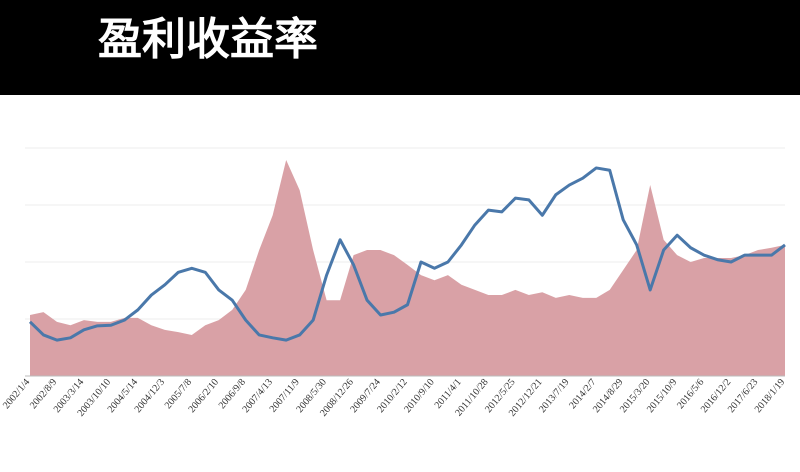 The width and height of the screenshot is (800, 472). What do you see at coordinates (16, 394) in the screenshot?
I see `x-tick-label: 2002/1/4` at bounding box center [16, 394].